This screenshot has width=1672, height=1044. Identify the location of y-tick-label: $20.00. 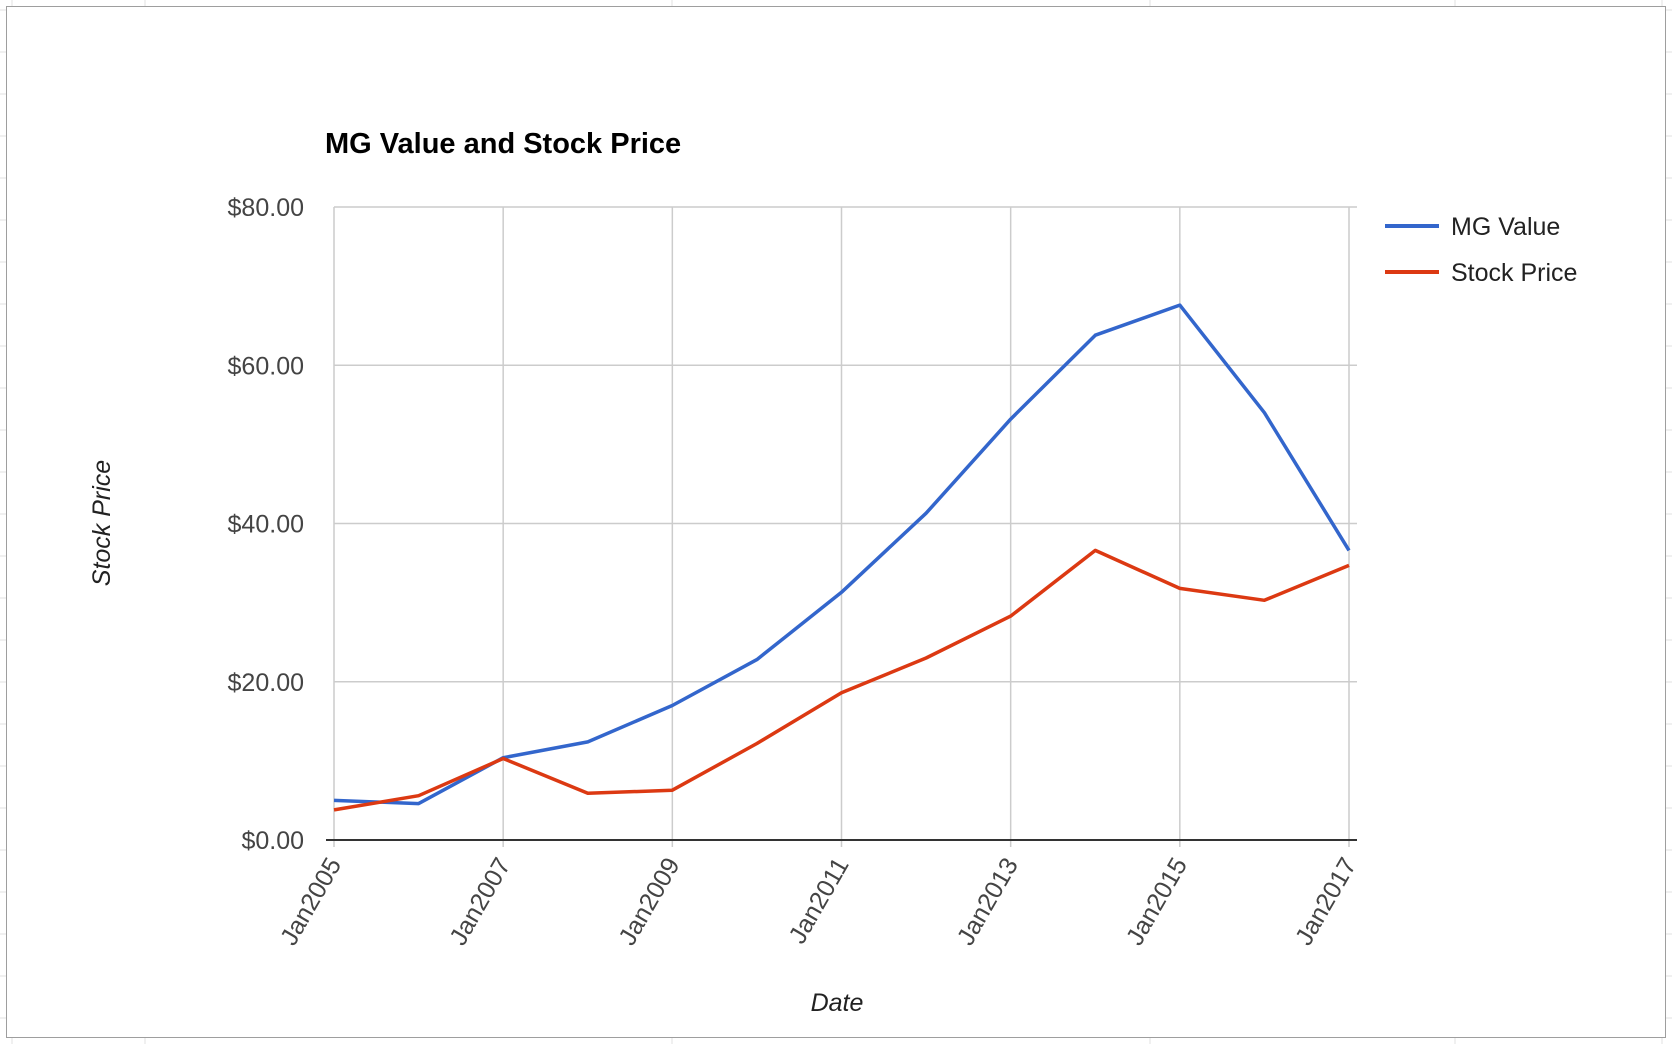
(266, 683).